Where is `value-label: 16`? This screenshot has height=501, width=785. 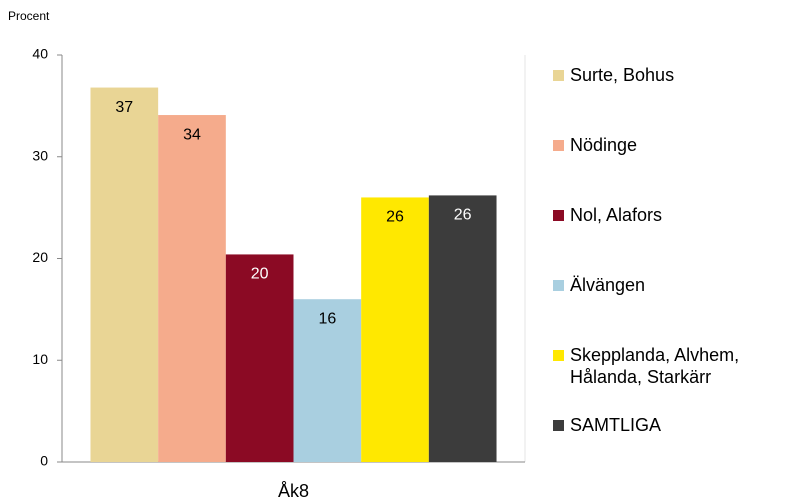 value-label: 16 is located at coordinates (327, 318).